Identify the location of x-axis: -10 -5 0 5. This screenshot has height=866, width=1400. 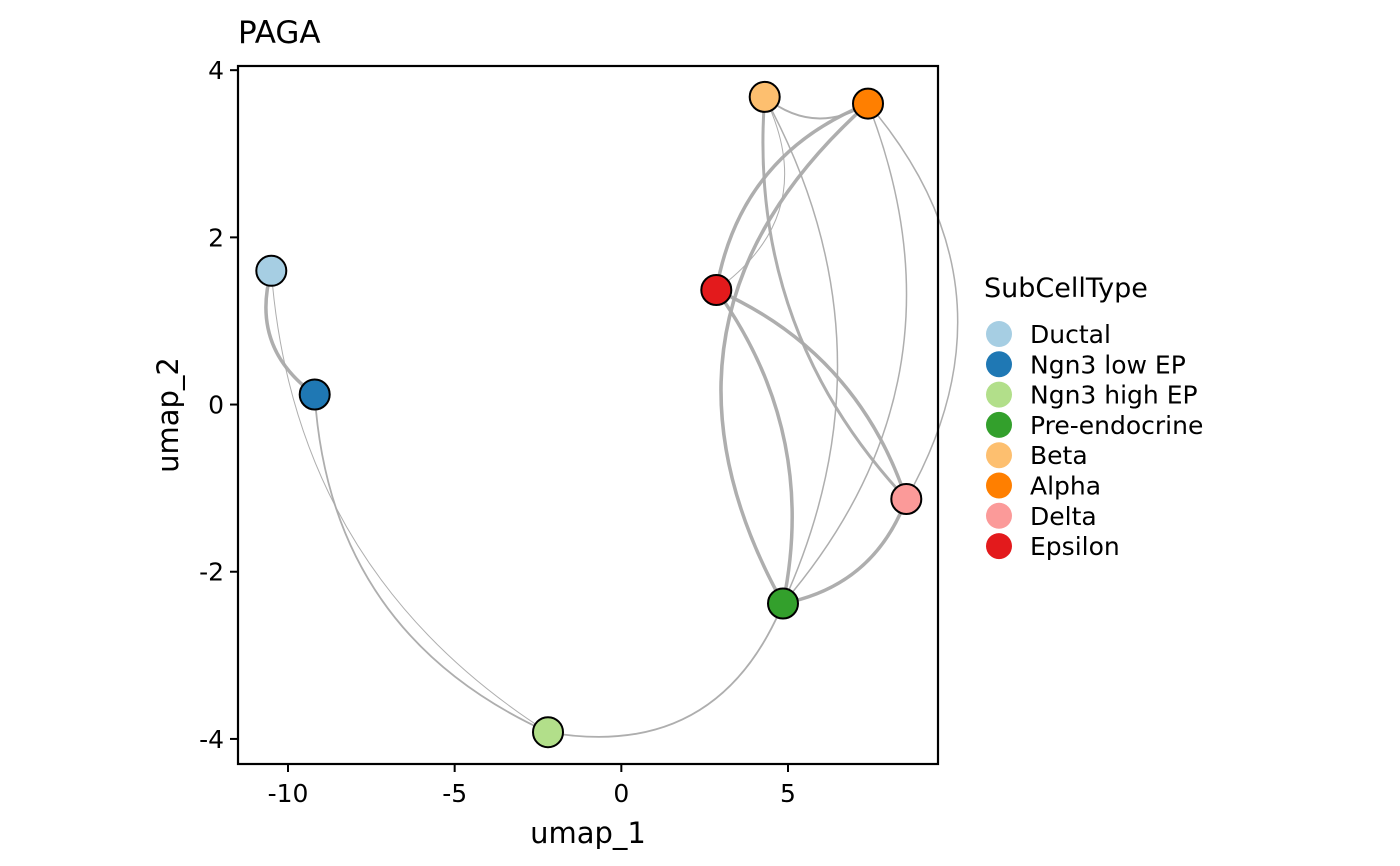
(532, 786).